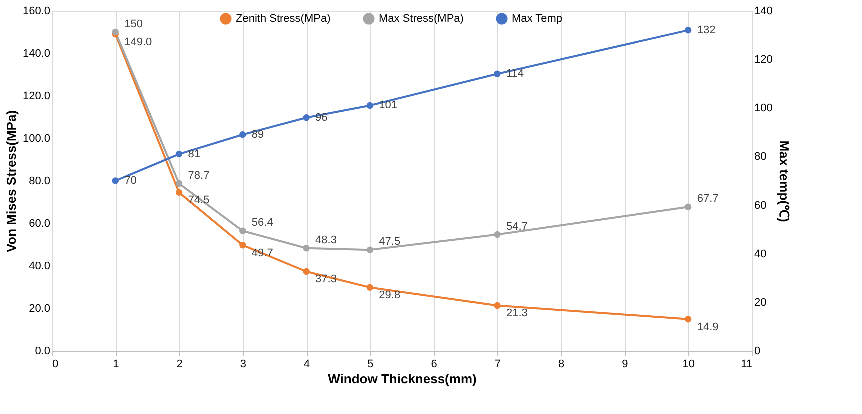 Image resolution: width=862 pixels, height=414 pixels. Describe the element at coordinates (390, 296) in the screenshot. I see `data-label: 29.8` at that location.